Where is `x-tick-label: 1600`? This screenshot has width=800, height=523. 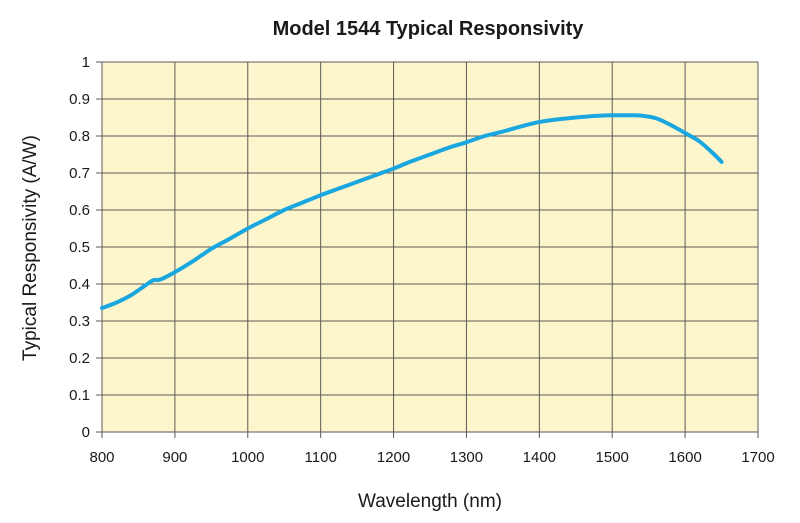
x-tick-label: 1600 is located at coordinates (684, 457).